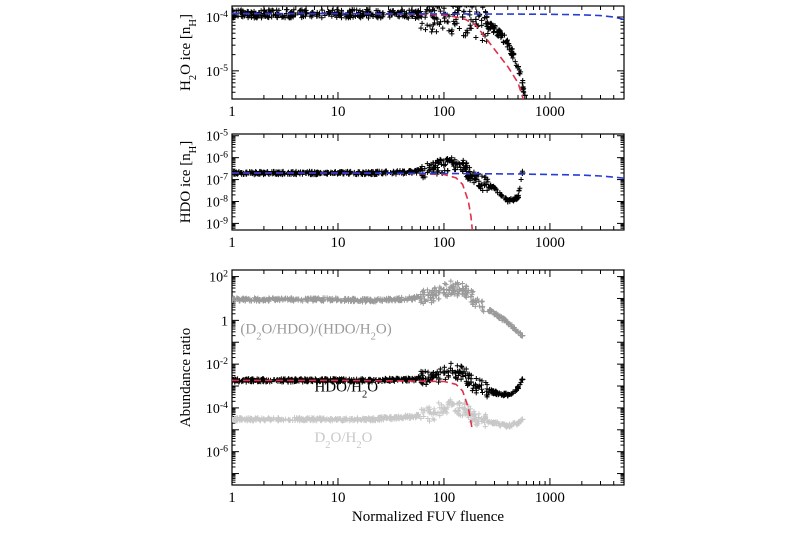 The image size is (800, 533). What do you see at coordinates (353, 201) in the screenshot?
I see `model-curve-red` at bounding box center [353, 201].